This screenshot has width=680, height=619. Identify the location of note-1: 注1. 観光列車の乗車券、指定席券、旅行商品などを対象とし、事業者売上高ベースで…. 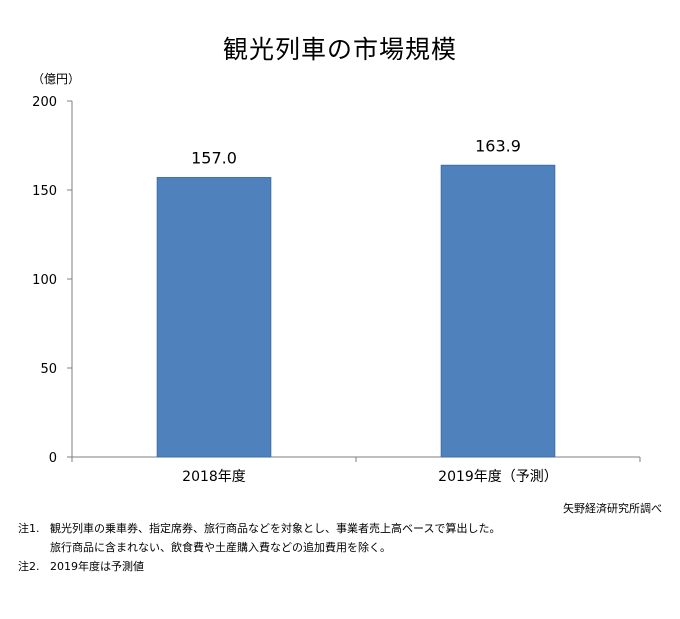
(259, 538).